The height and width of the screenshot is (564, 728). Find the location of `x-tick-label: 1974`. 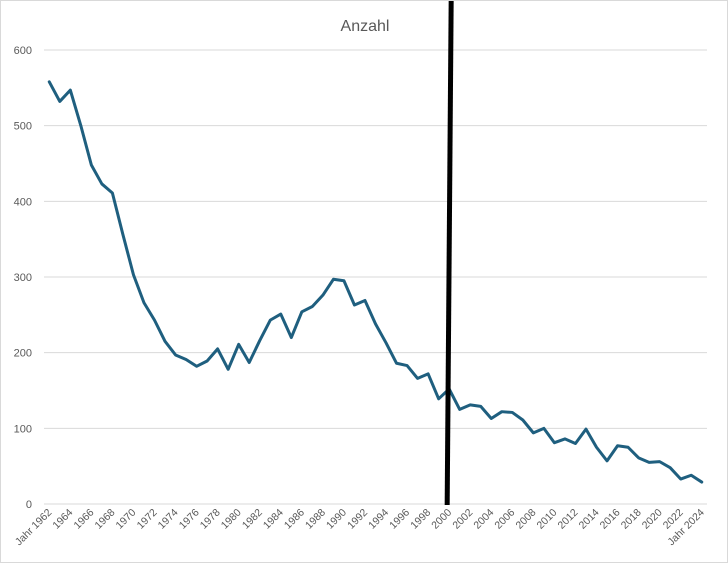

x-tick-label: 1974 is located at coordinates (168, 519).